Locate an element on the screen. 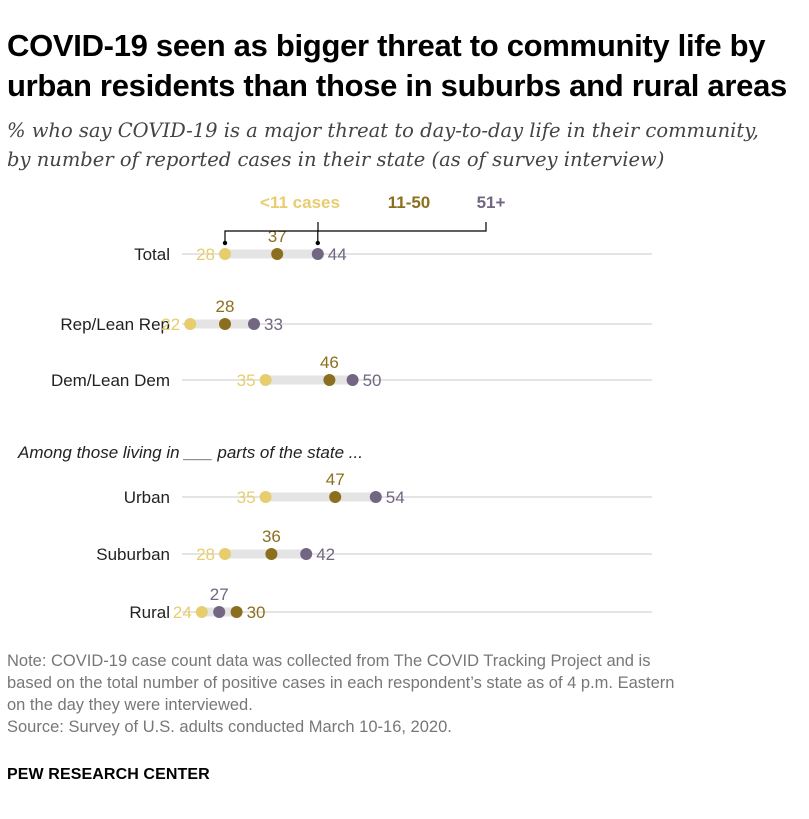  row-rep-lean-rep-dot-mid is located at coordinates (225, 324).